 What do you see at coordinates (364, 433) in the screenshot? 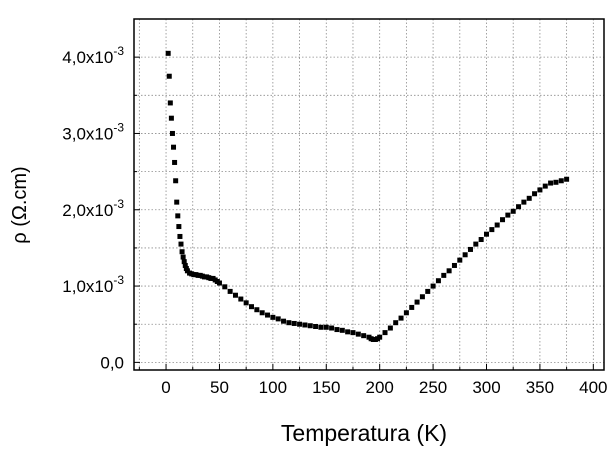
I see `x-axis-title: Temperatura (K)` at bounding box center [364, 433].